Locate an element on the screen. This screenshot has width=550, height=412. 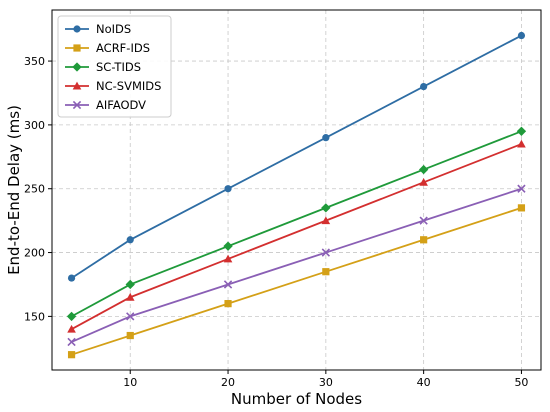
x-axis-ticks: 10 20 30 40 50 is located at coordinates (325, 379).